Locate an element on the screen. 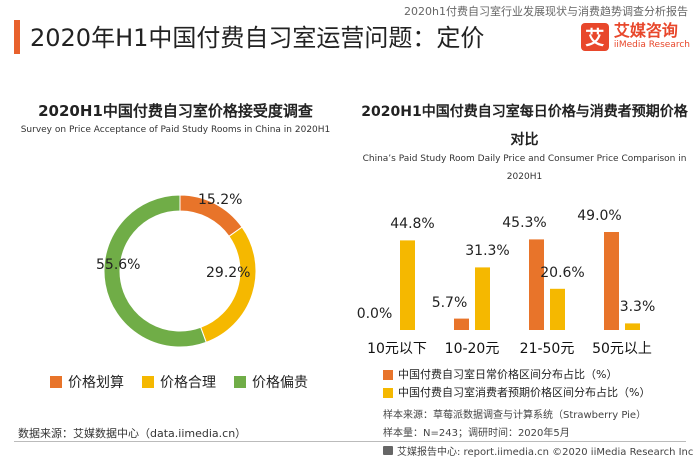 The height and width of the screenshot is (458, 700). title-accent-bar is located at coordinates (17, 37).